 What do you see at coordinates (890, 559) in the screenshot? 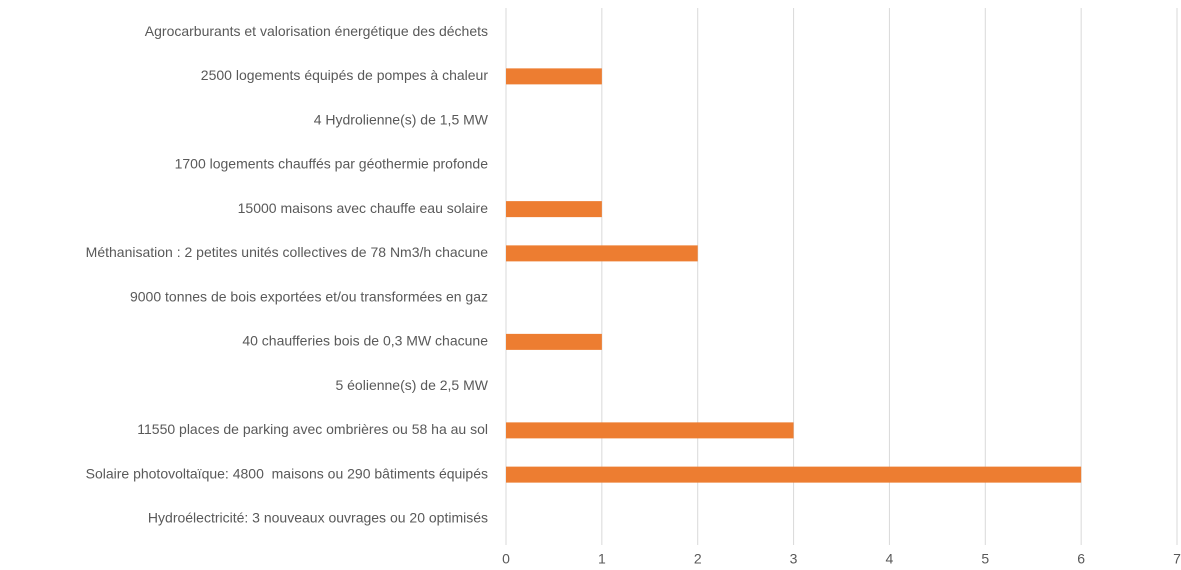
I see `x-tick-label: 4` at bounding box center [890, 559].